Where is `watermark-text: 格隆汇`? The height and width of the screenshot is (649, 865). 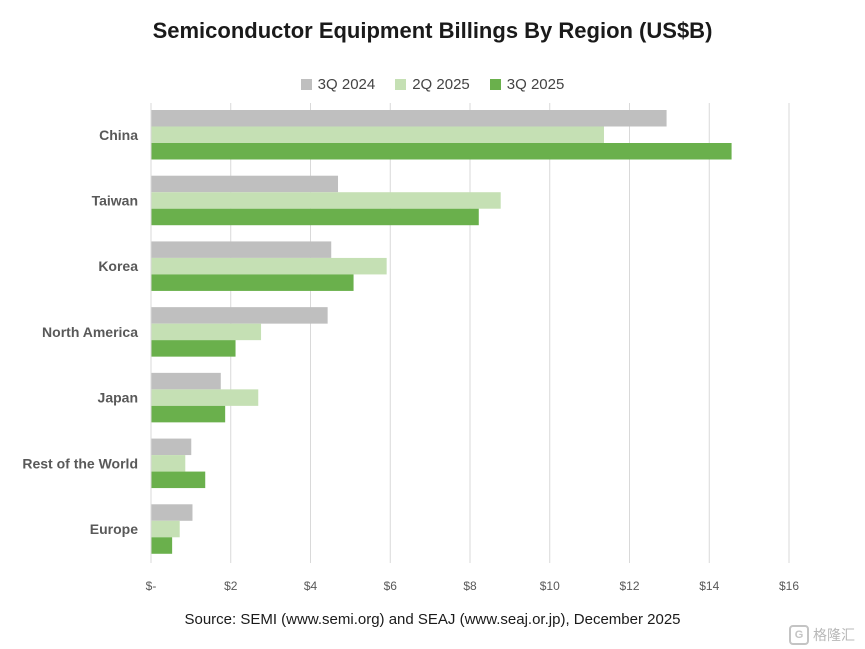
watermark-text: 格隆汇 is located at coordinates (834, 635).